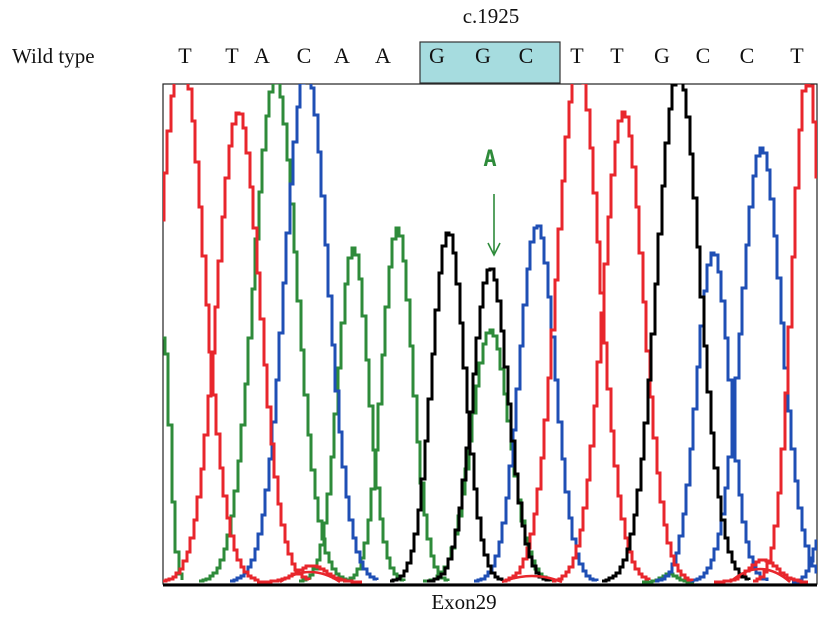 The height and width of the screenshot is (618, 818). I want to click on base-call-11: G, so click(662, 55).